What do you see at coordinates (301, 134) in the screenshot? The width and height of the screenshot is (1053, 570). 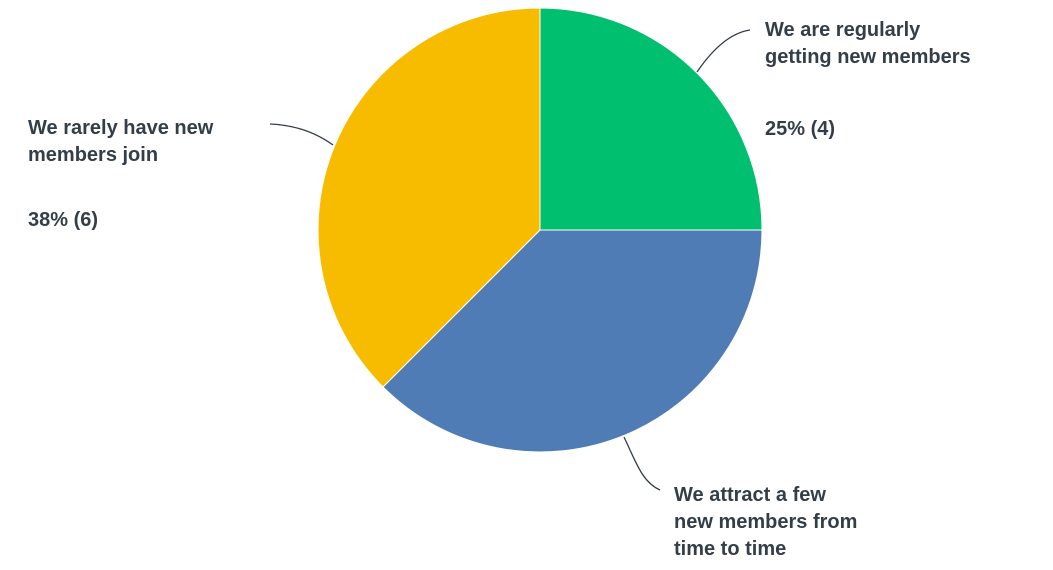 I see `leader-line-rarely` at bounding box center [301, 134].